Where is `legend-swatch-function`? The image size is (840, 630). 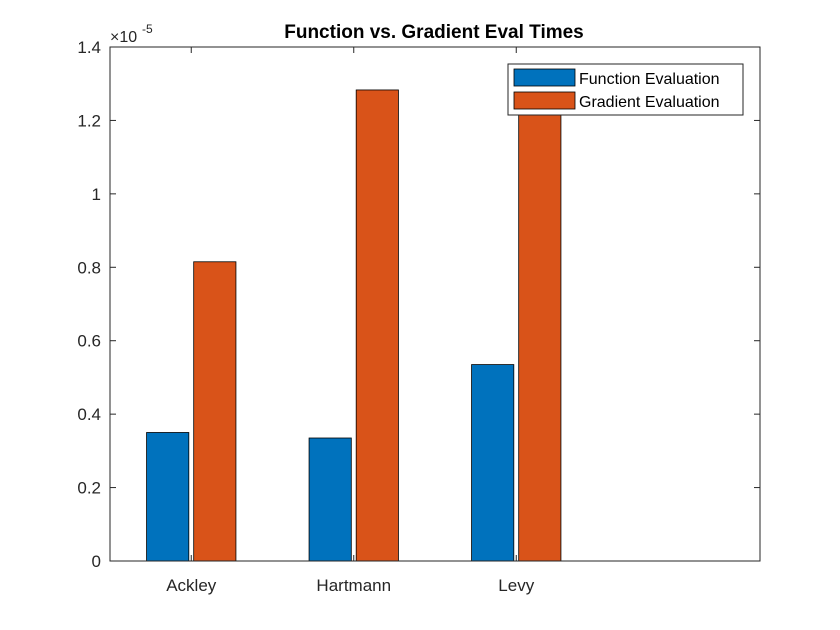
legend-swatch-function is located at coordinates (544, 77).